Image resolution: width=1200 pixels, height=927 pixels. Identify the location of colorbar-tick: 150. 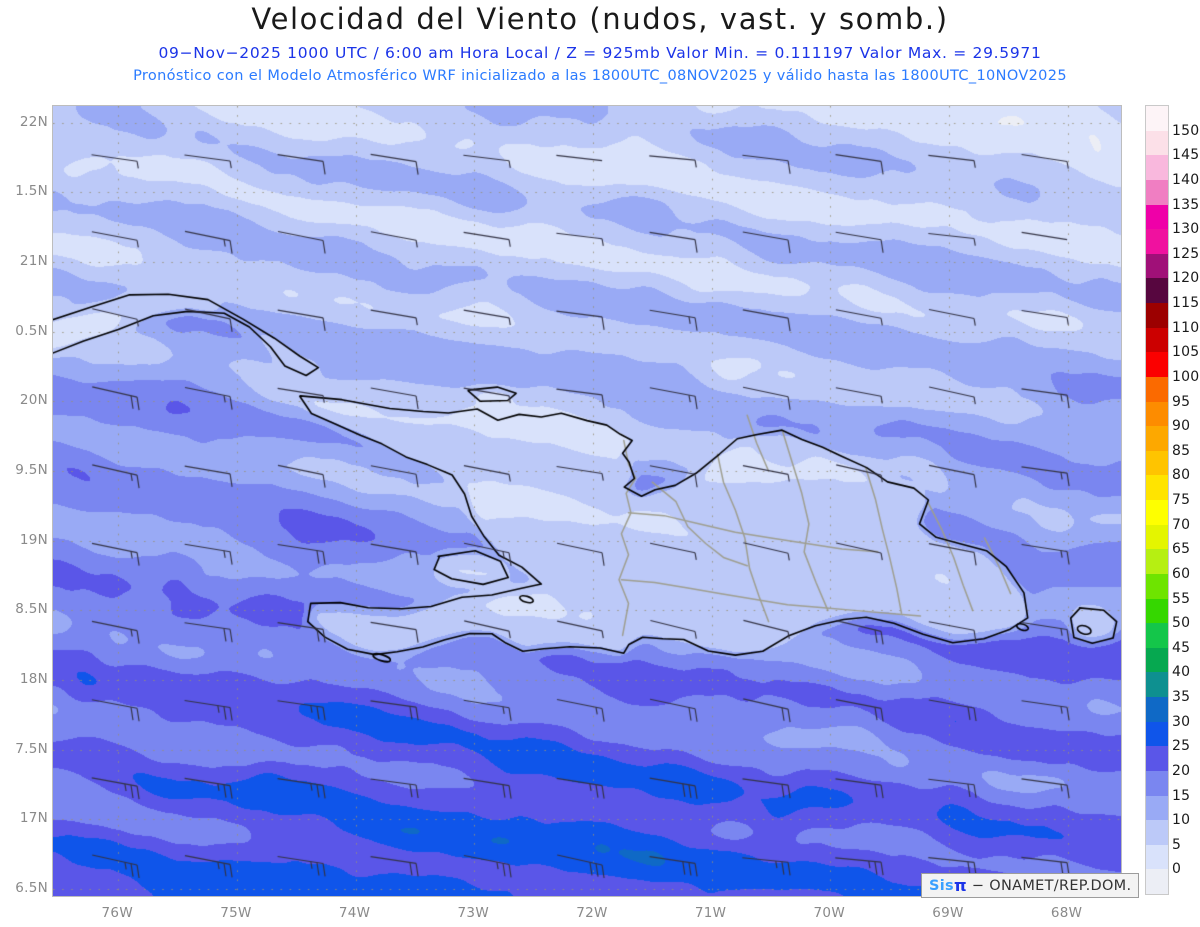
(1186, 130).